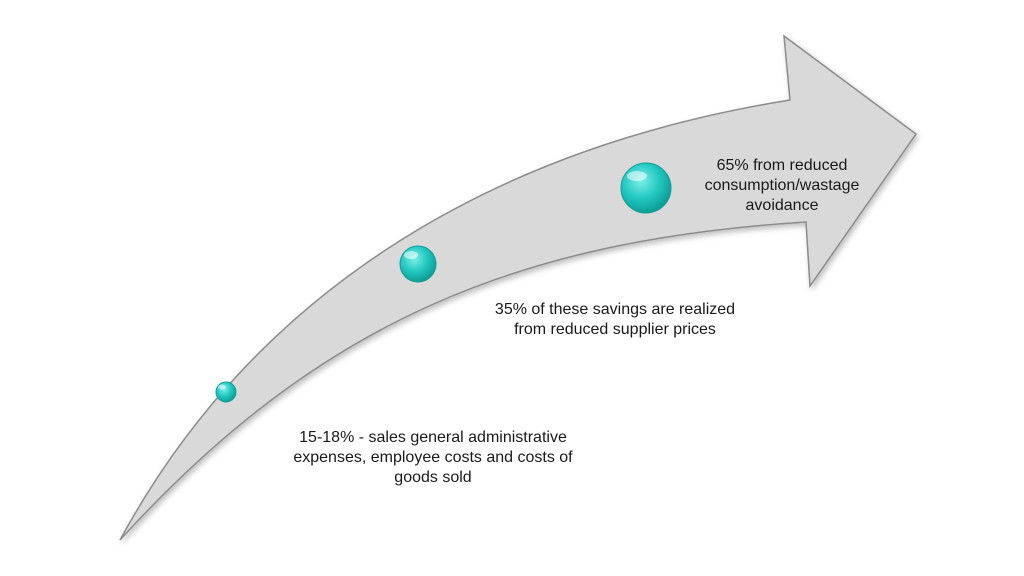  Describe the element at coordinates (433, 477) in the screenshot. I see `label-line: goods sold` at that location.